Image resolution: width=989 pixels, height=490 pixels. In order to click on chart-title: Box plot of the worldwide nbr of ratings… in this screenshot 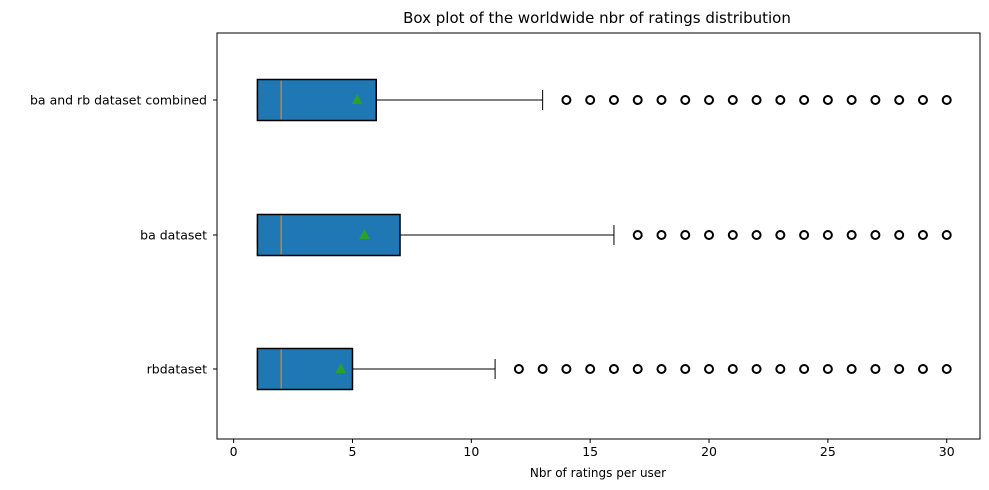, I will do `click(597, 18)`.